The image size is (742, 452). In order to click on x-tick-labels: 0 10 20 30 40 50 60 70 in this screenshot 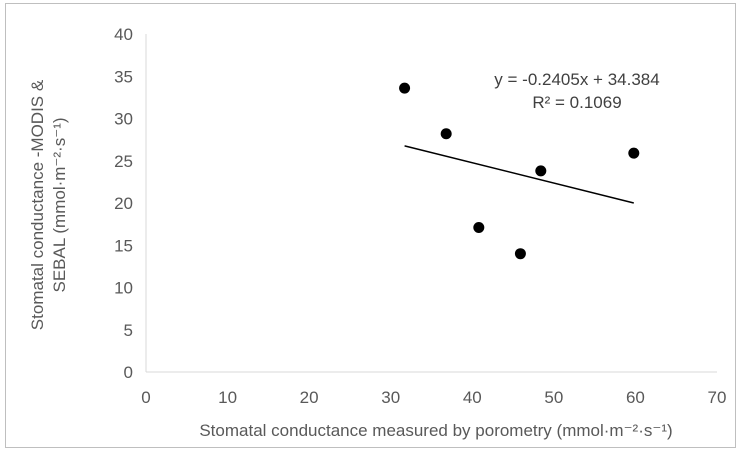, I will do `click(433, 397)`.